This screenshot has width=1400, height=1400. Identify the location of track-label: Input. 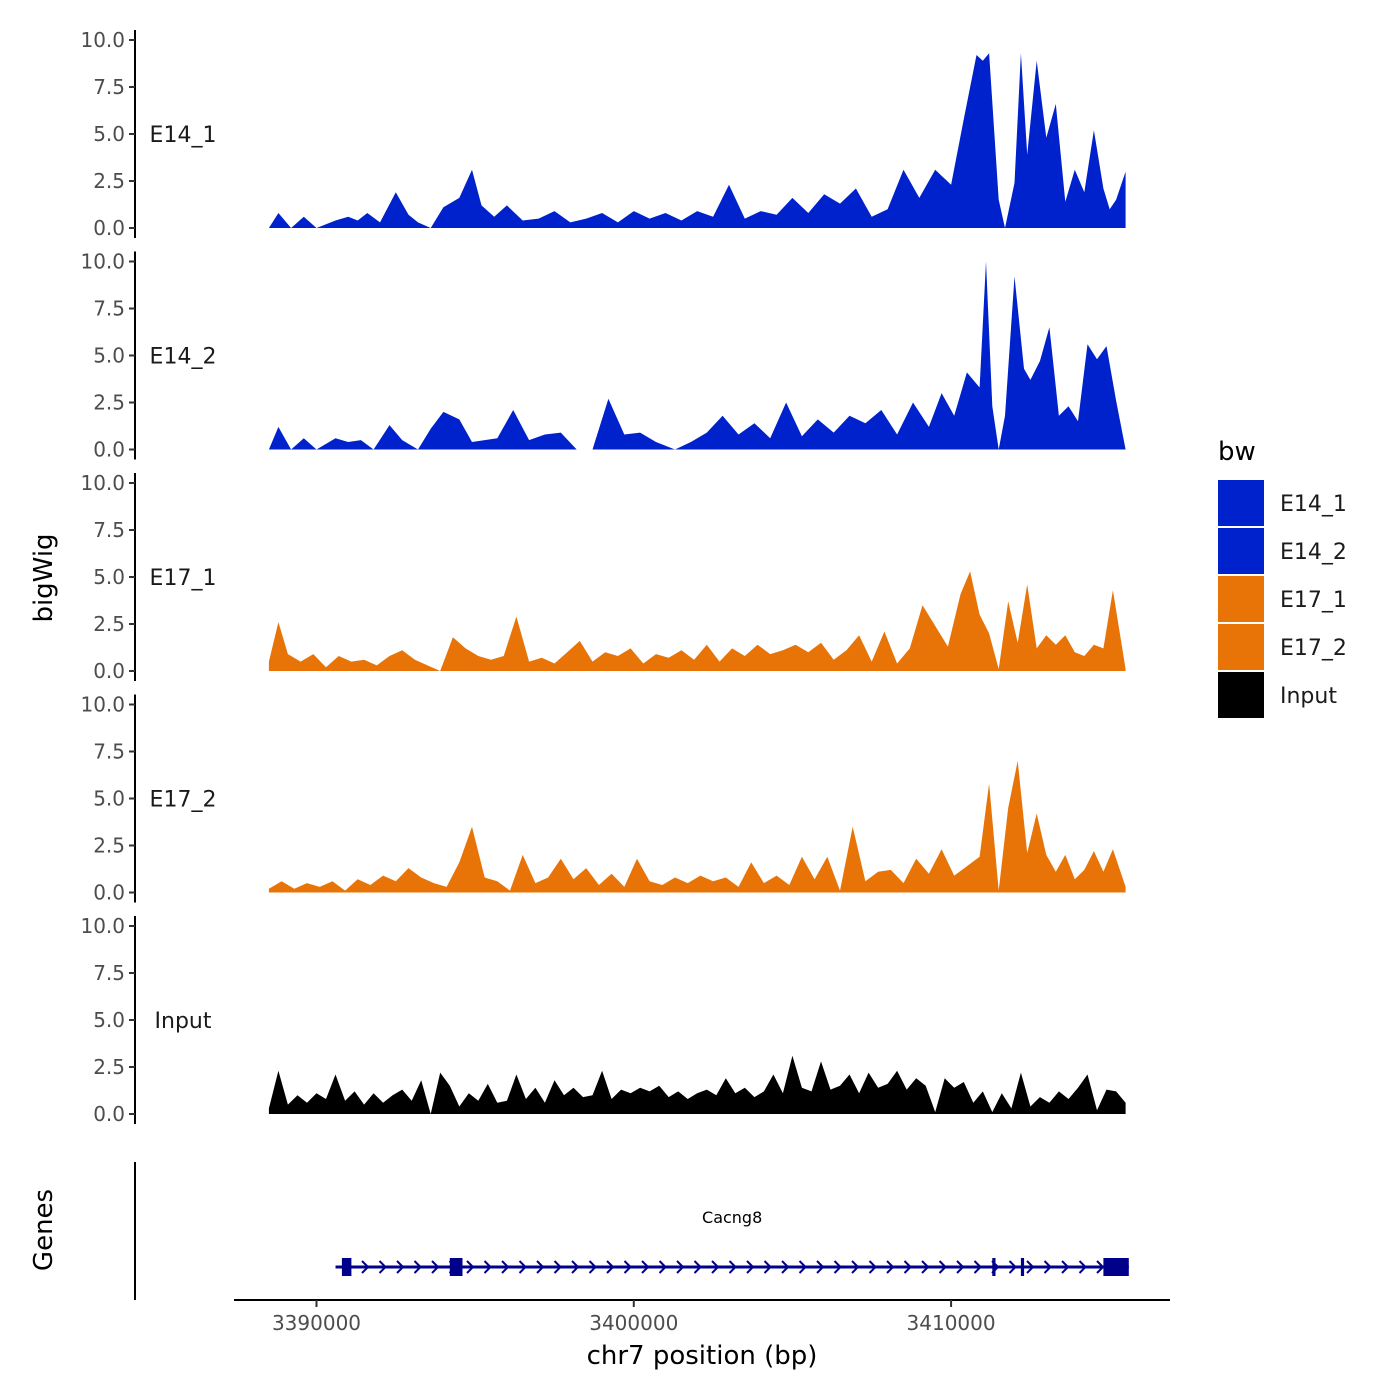
(183, 1021).